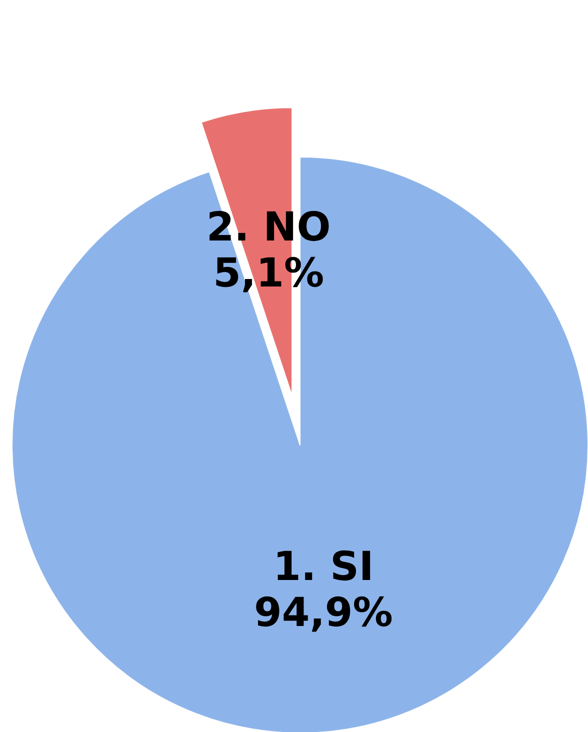  Describe the element at coordinates (268, 227) in the screenshot. I see `slice-label: 2. NO` at that location.